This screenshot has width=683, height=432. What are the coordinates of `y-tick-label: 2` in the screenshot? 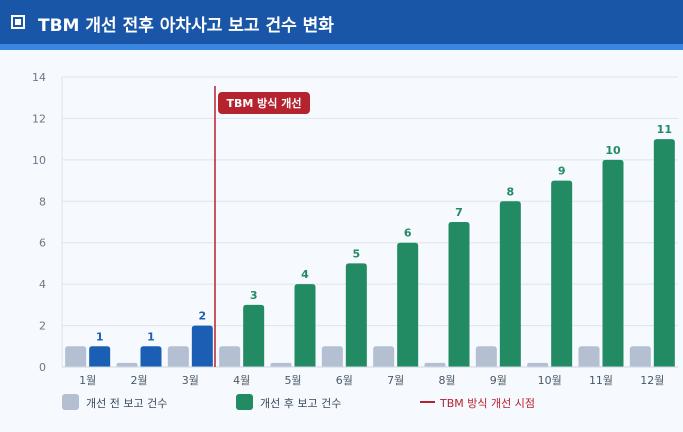 It's located at (42, 326).